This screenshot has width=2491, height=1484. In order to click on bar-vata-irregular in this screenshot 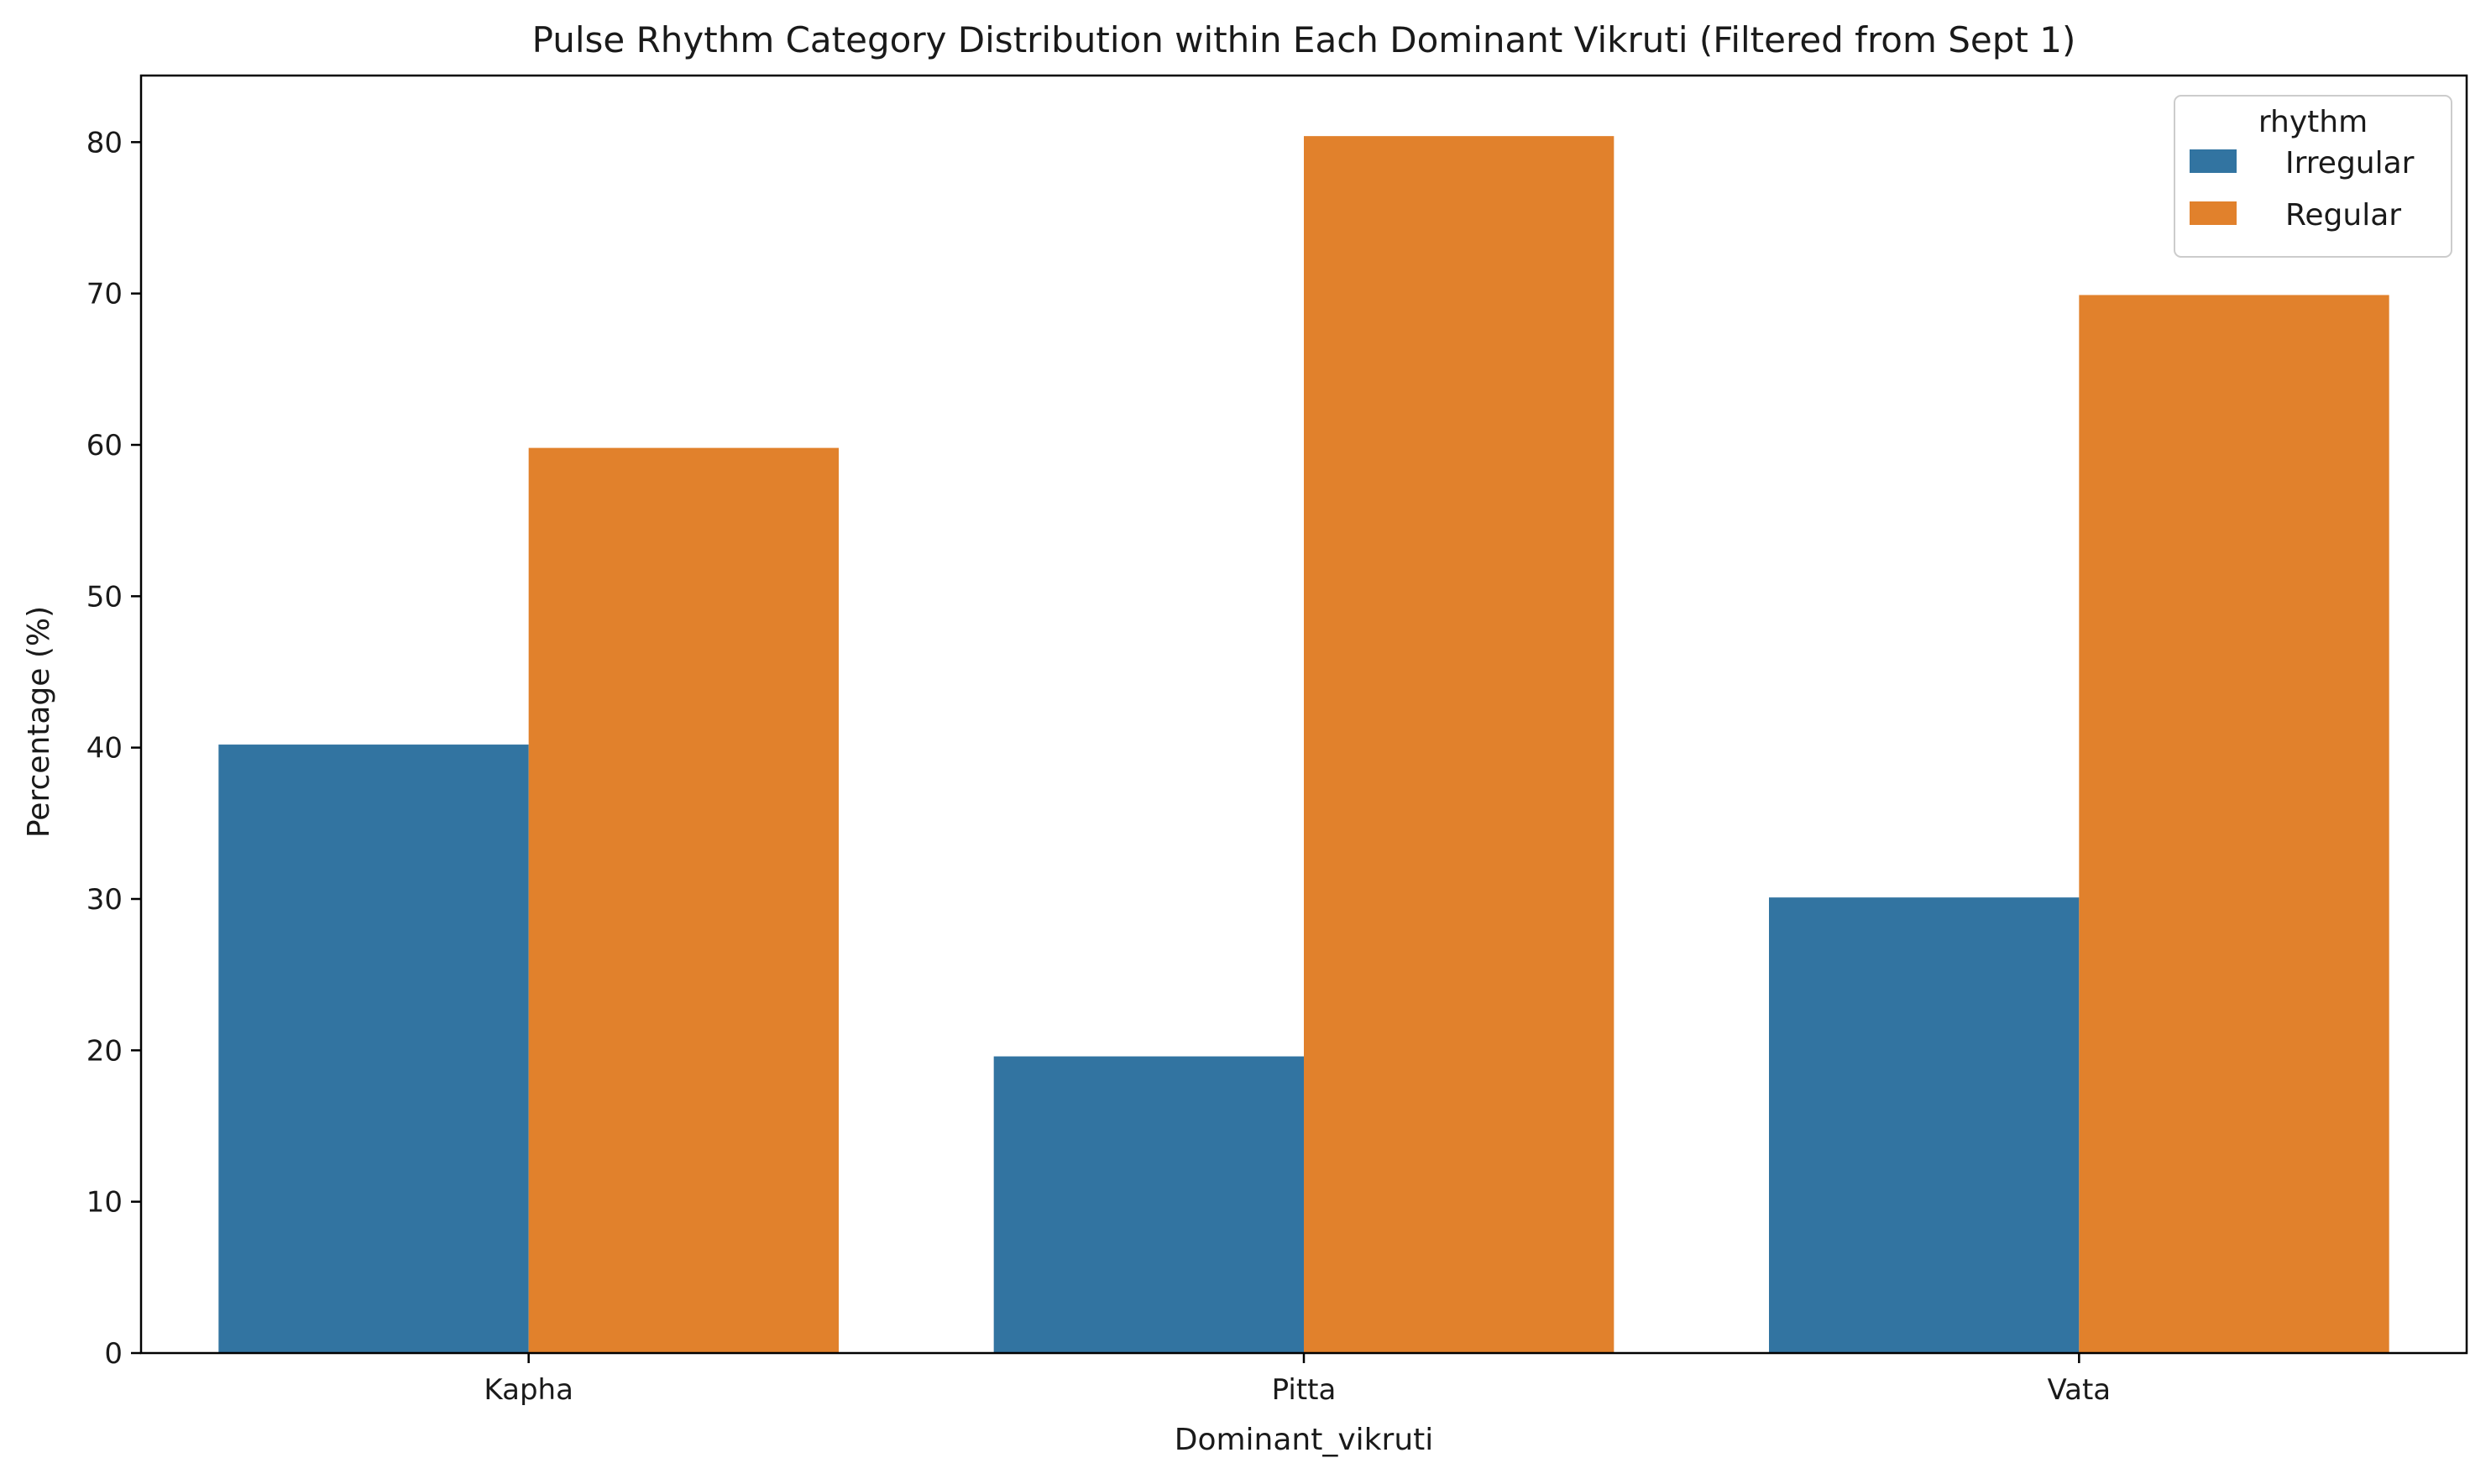, I will do `click(1924, 1125)`.